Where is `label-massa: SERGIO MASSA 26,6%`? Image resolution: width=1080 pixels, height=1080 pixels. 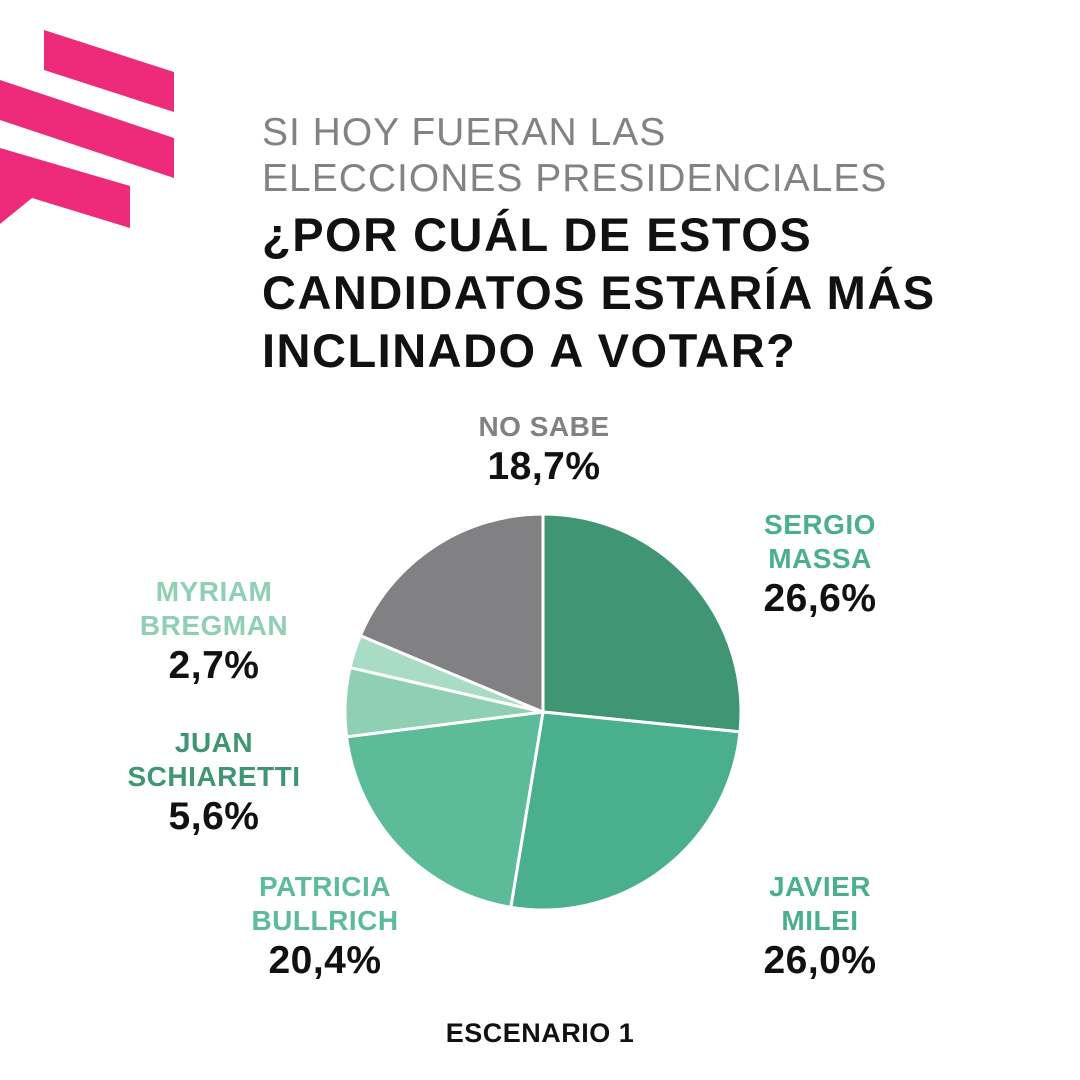 label-massa: SERGIO MASSA 26,6% is located at coordinates (820, 565).